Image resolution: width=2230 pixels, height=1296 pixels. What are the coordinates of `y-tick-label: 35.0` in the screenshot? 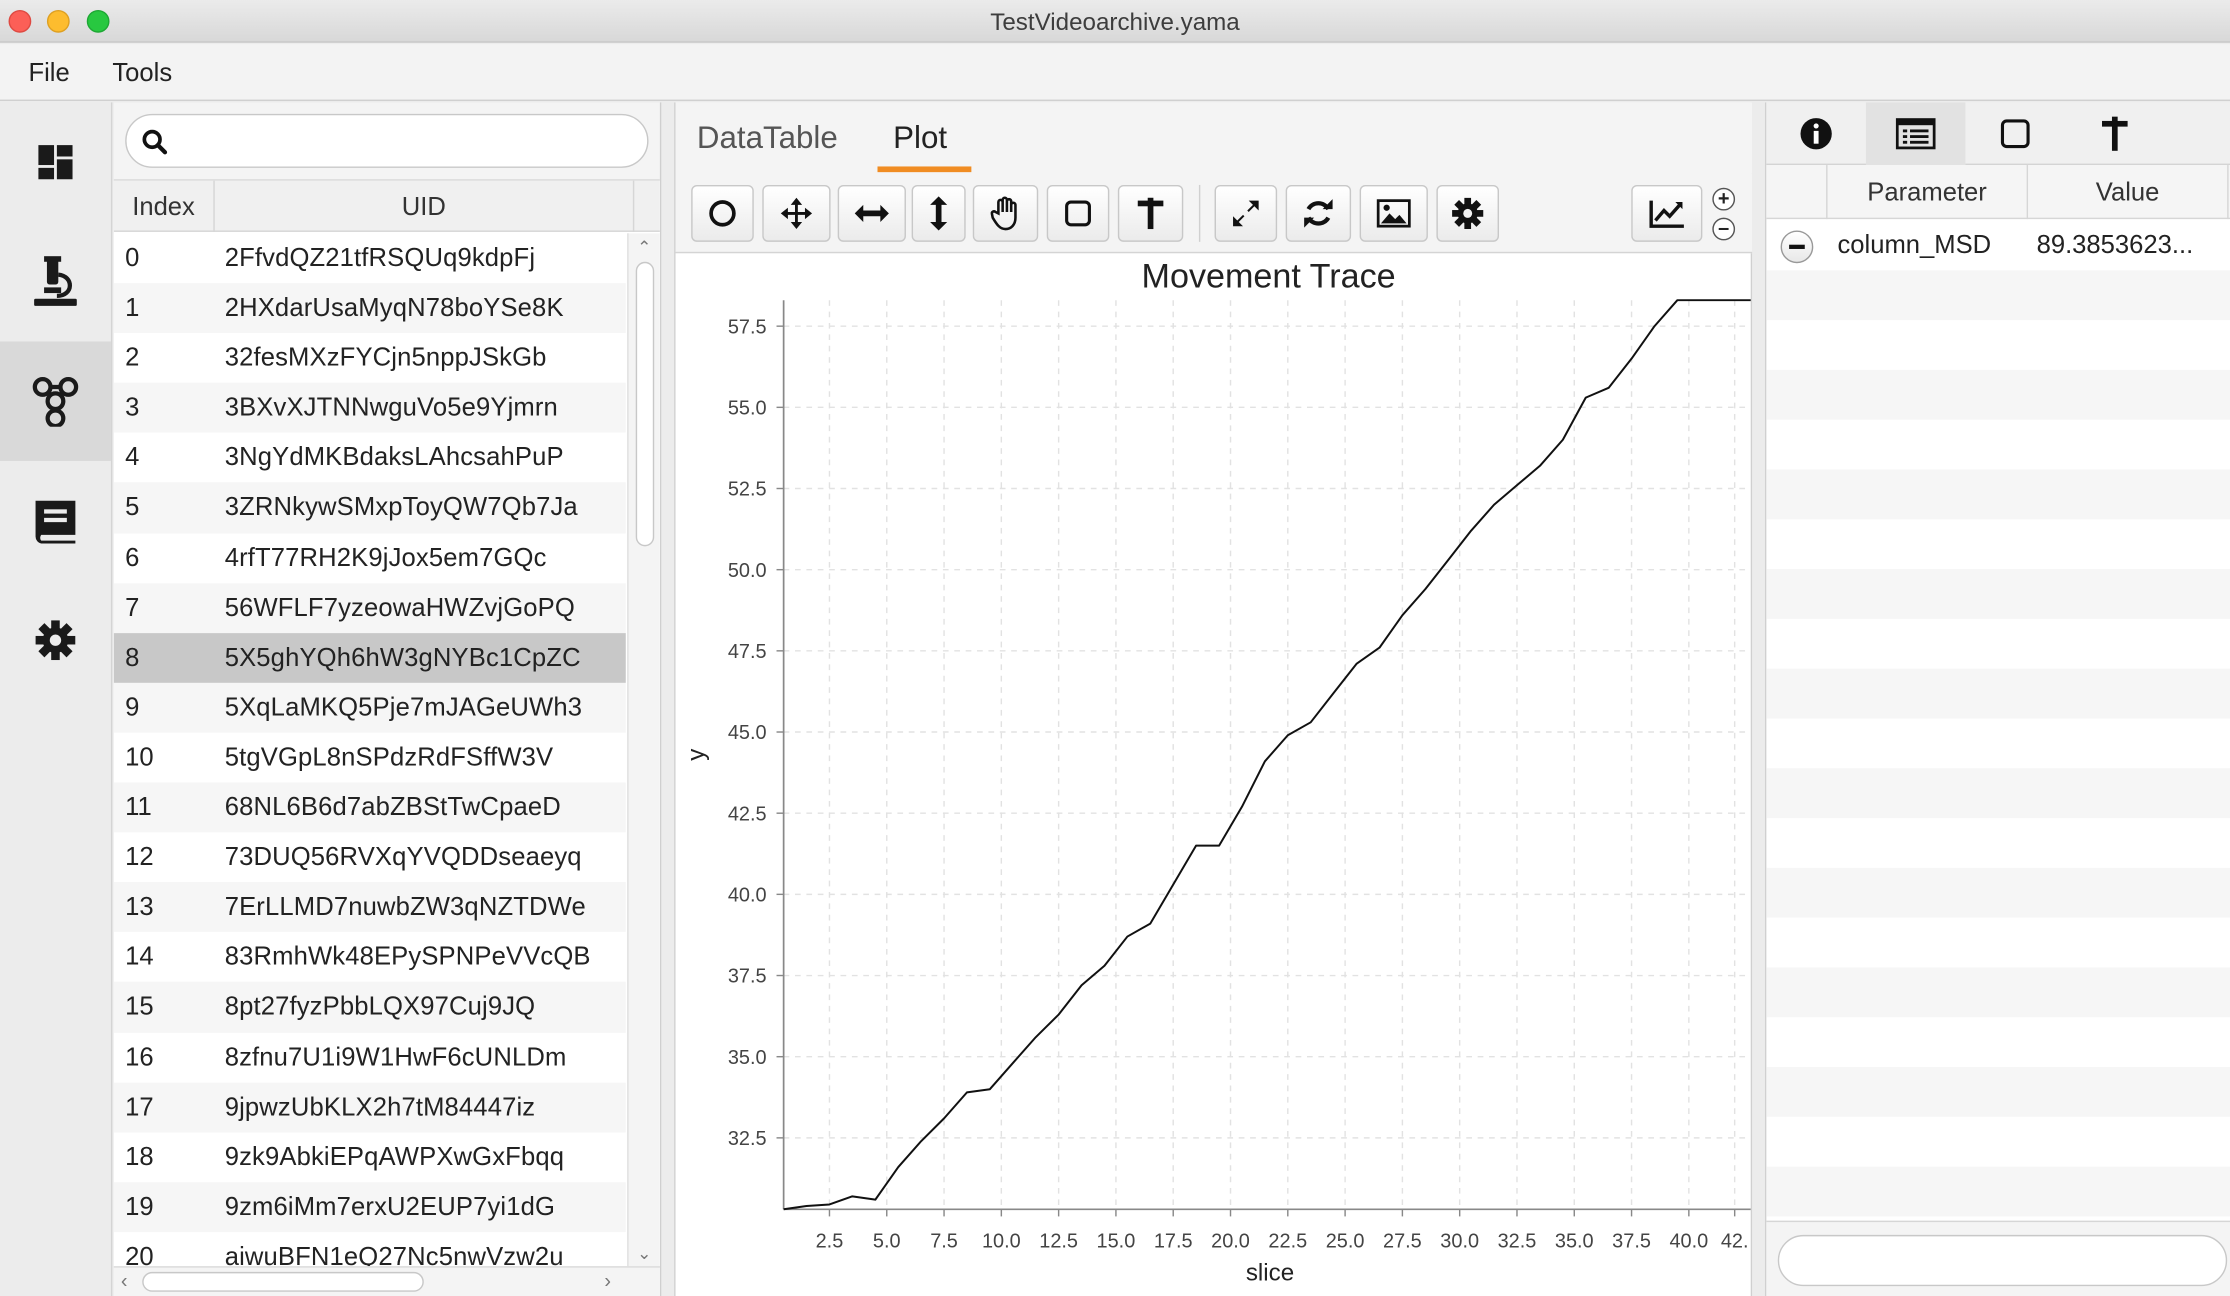 It's located at (747, 1058).